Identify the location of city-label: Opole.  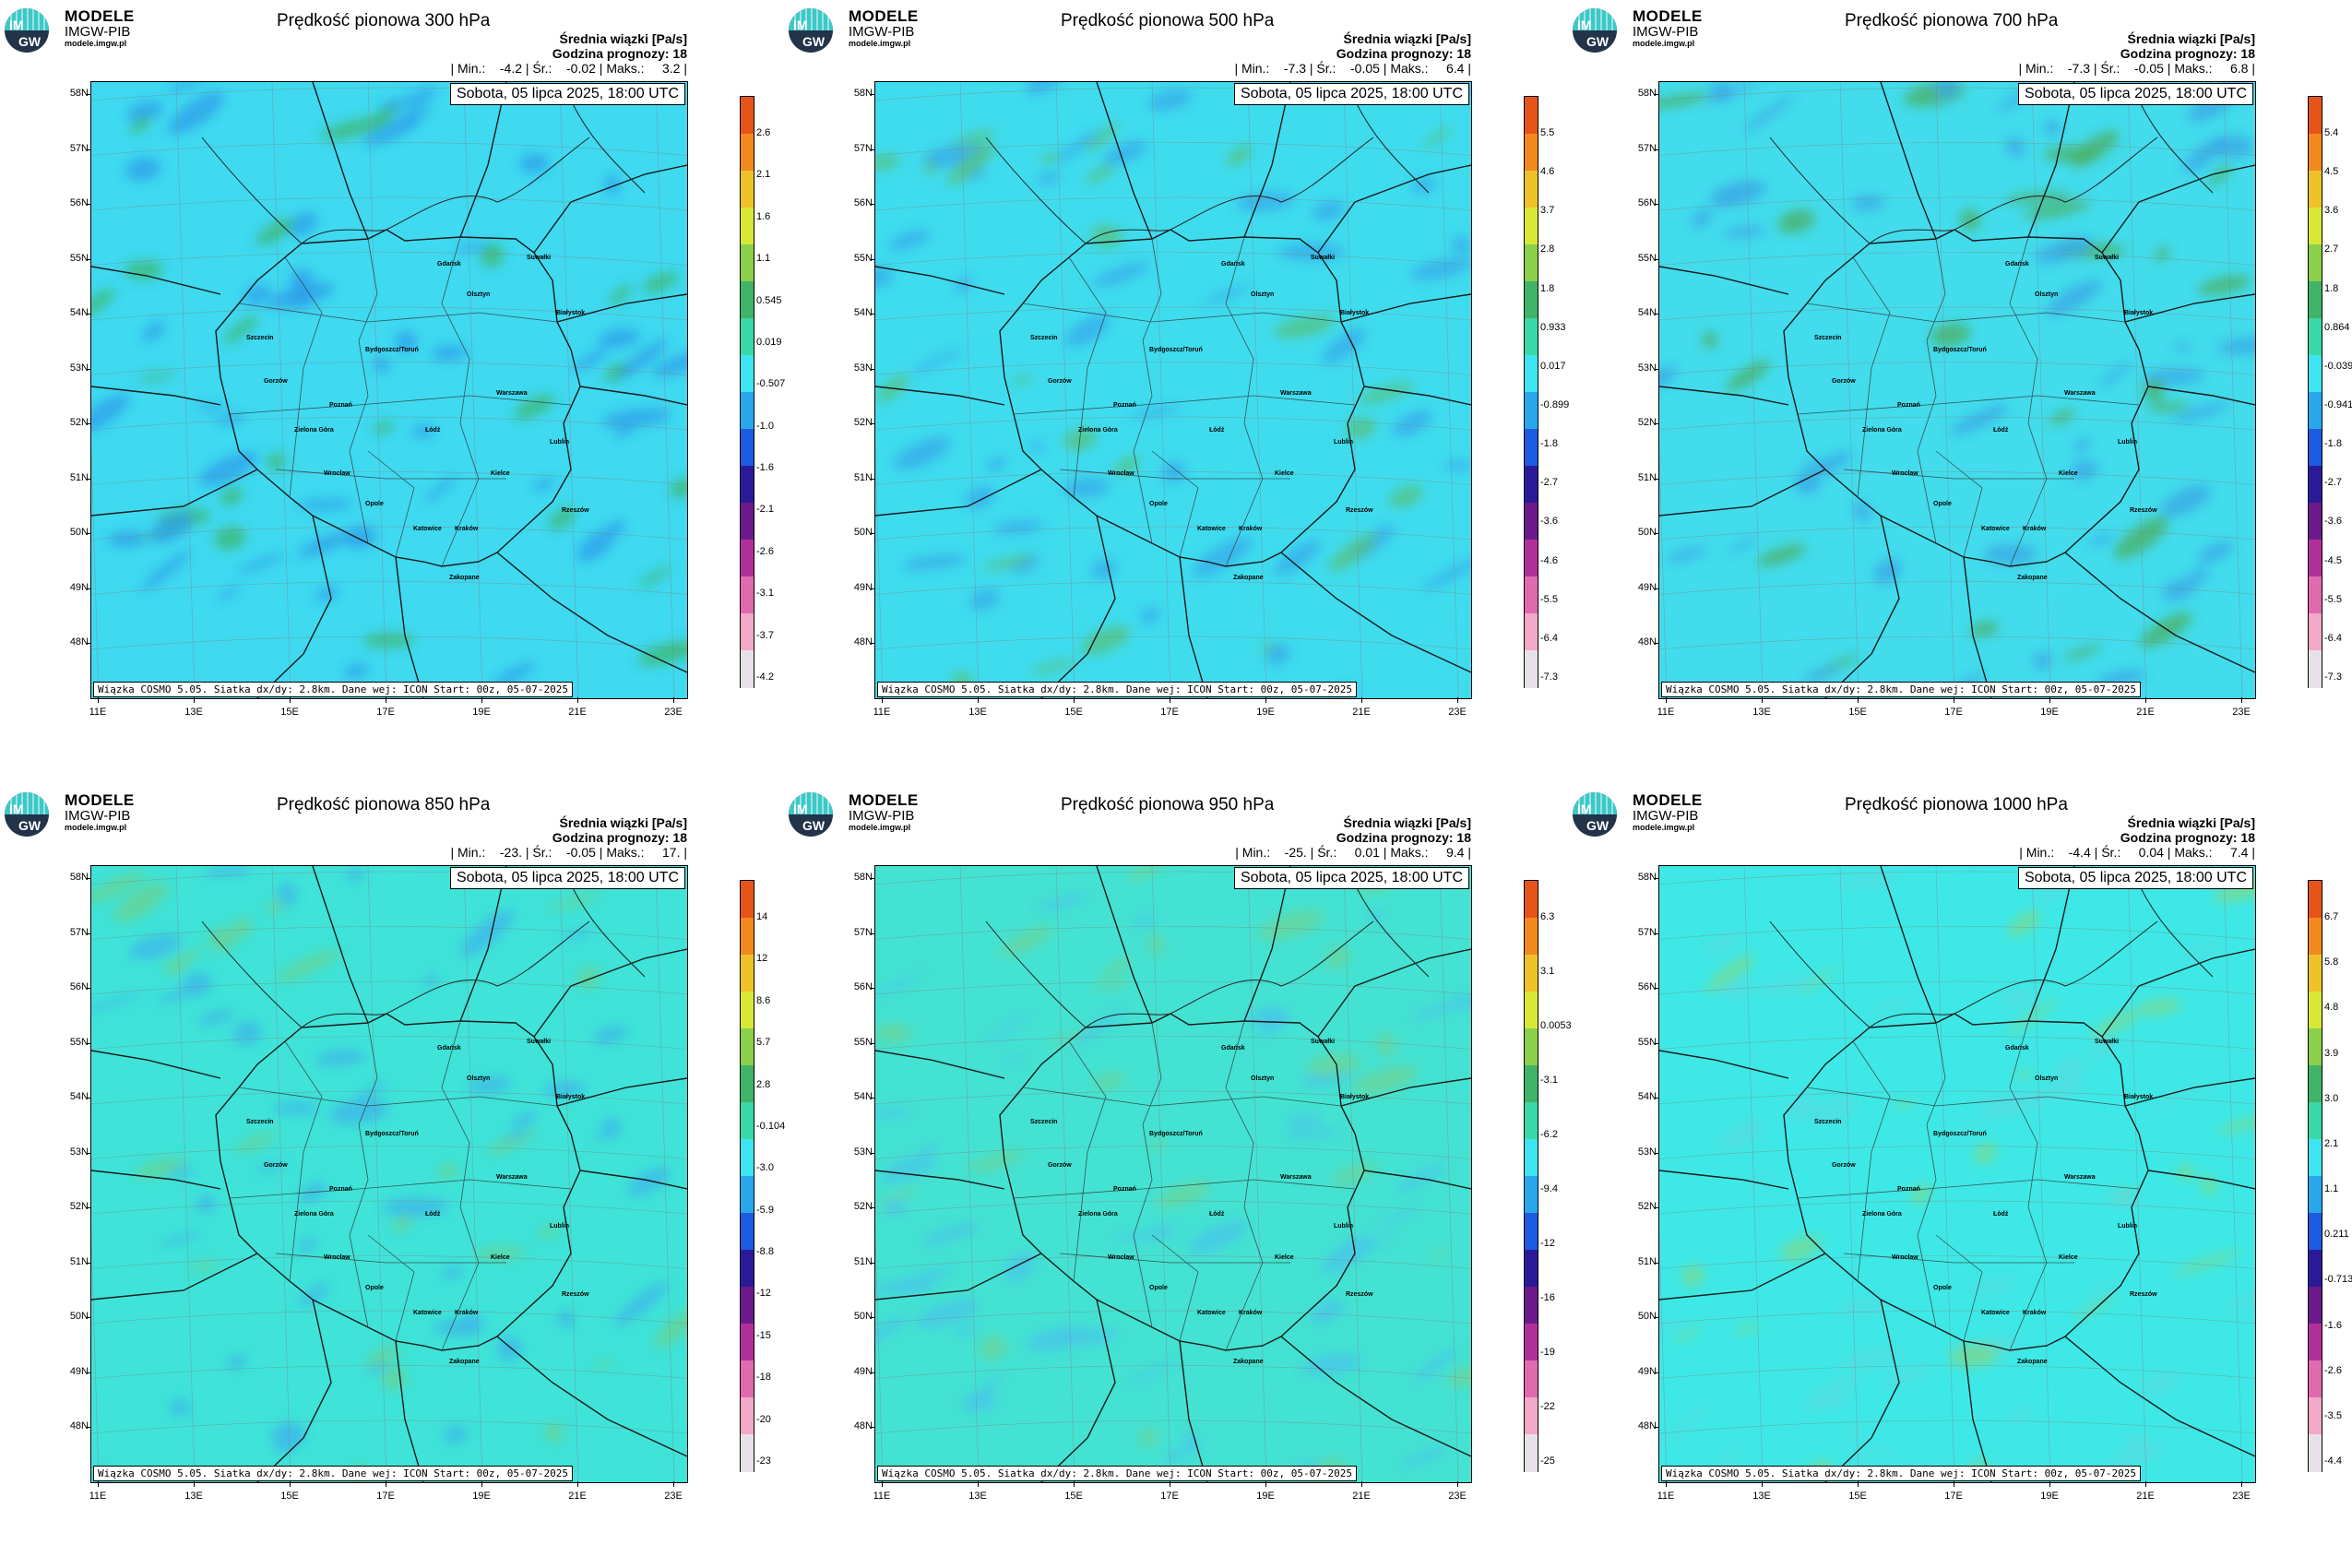
(1942, 1288).